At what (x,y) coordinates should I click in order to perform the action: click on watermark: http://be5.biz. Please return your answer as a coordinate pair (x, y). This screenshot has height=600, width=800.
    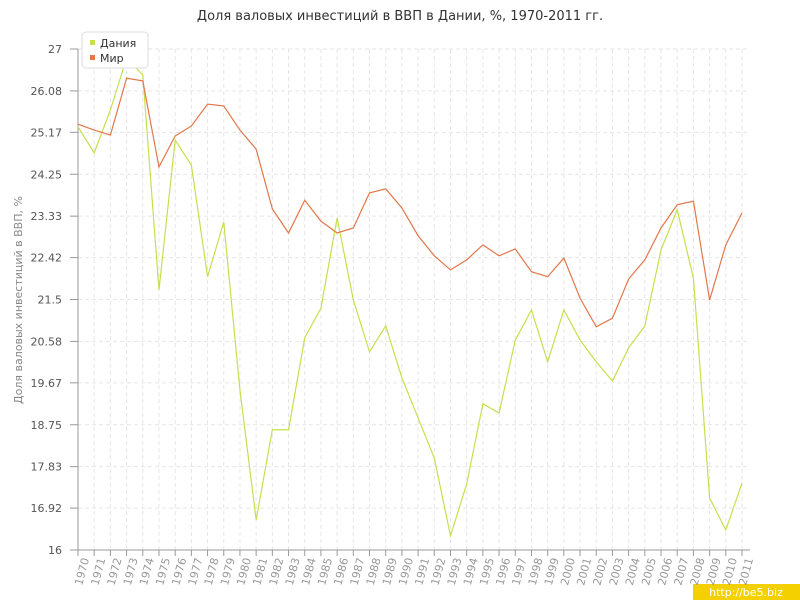
    Looking at the image, I should click on (746, 592).